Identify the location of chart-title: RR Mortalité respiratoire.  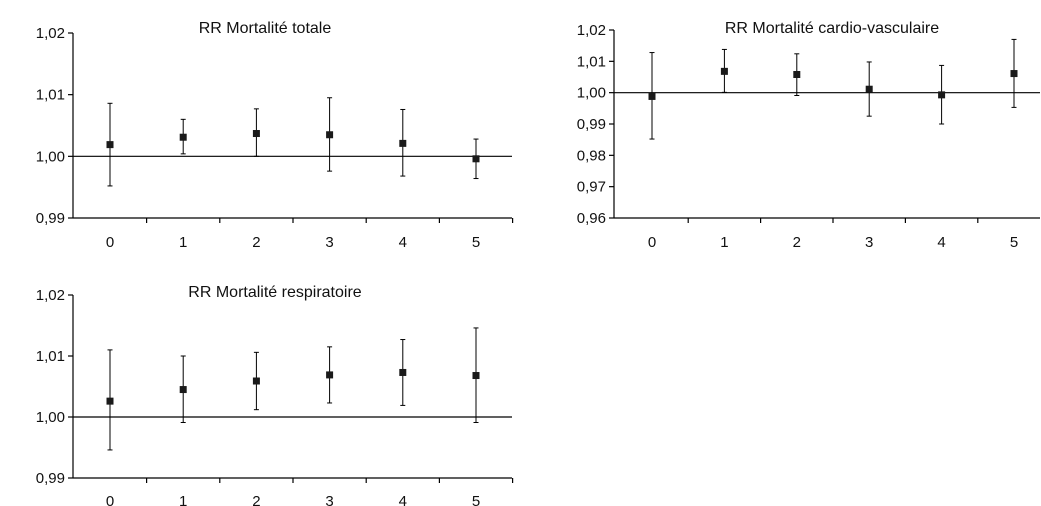
(274, 292).